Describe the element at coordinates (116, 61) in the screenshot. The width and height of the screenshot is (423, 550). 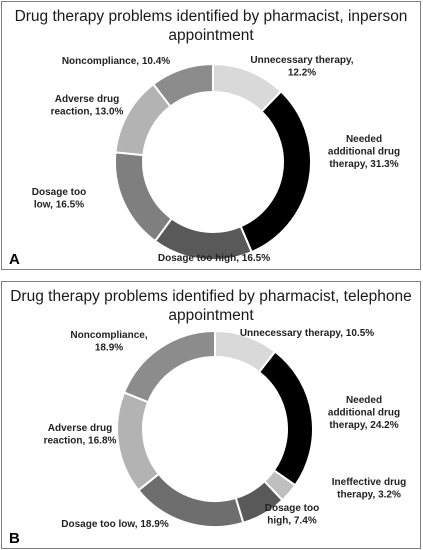
I see `slice-label-noncompliance: Noncompliance, 10.4%` at that location.